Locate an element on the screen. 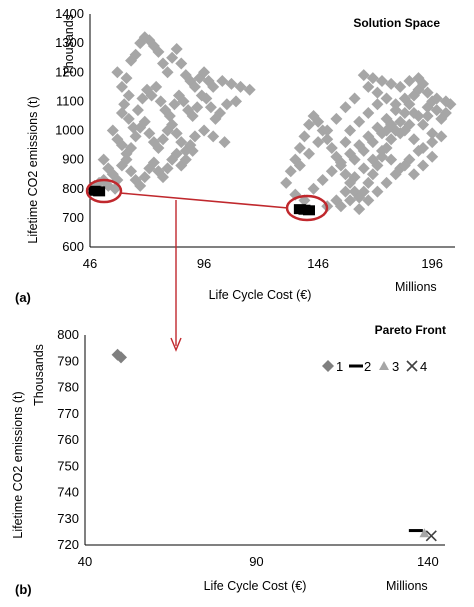  y-tick-label: 700 is located at coordinates (73, 217).